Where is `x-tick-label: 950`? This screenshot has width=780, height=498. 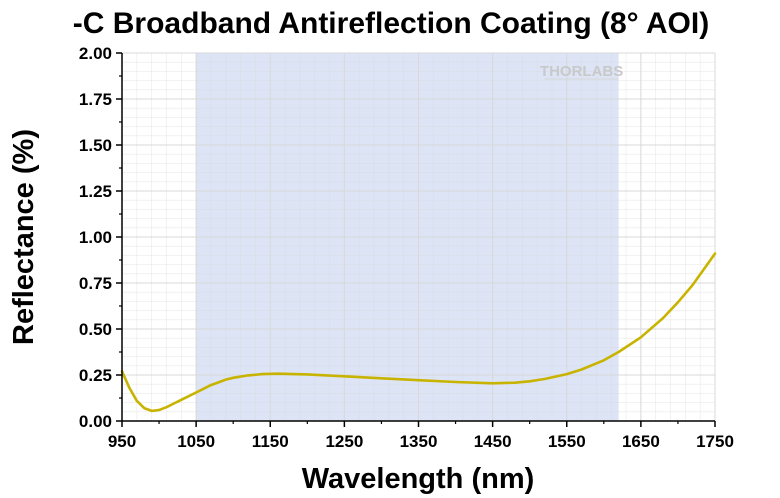
x-tick-label: 950 is located at coordinates (122, 441).